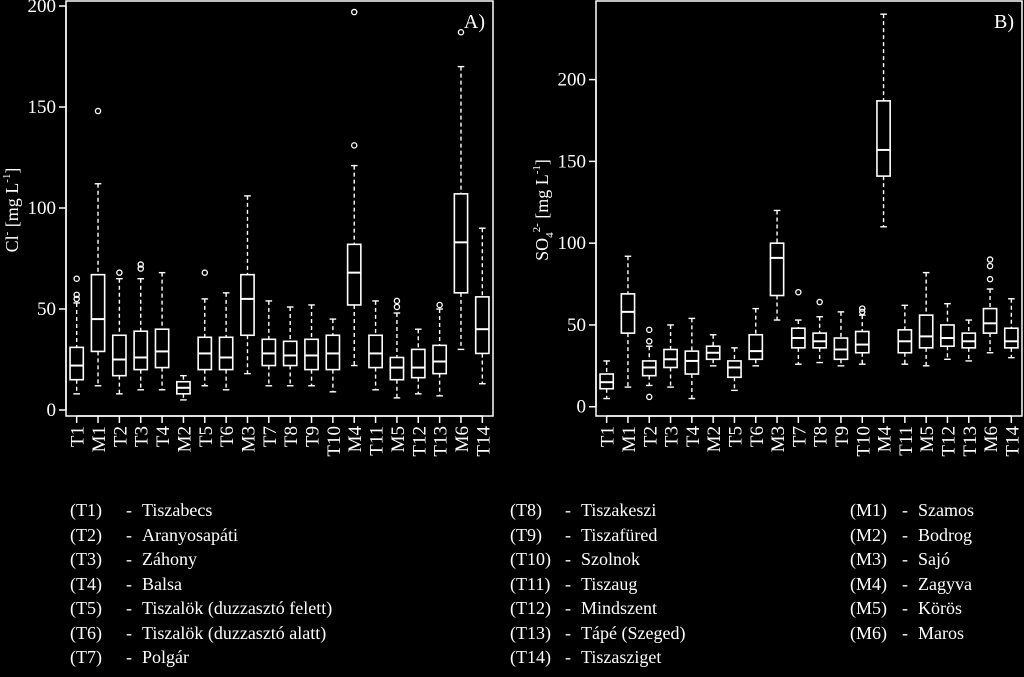 Image resolution: width=1024 pixels, height=677 pixels. Describe the element at coordinates (177, 510) in the screenshot. I see `legend-station-name: Tiszabecs` at that location.